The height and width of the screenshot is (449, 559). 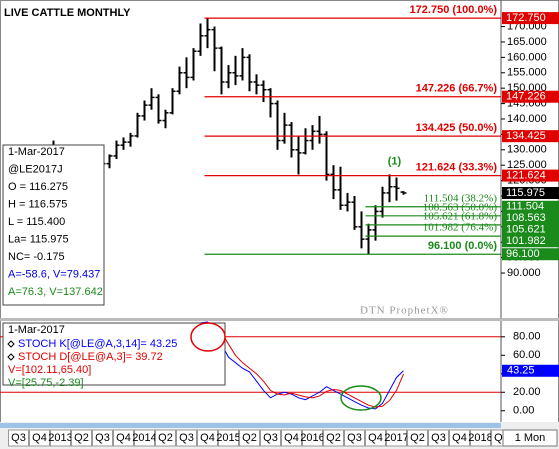 What do you see at coordinates (90, 357) in the screenshot?
I see `legend-entry: STOCH D[@LE@A,3]= 39.72` at bounding box center [90, 357].